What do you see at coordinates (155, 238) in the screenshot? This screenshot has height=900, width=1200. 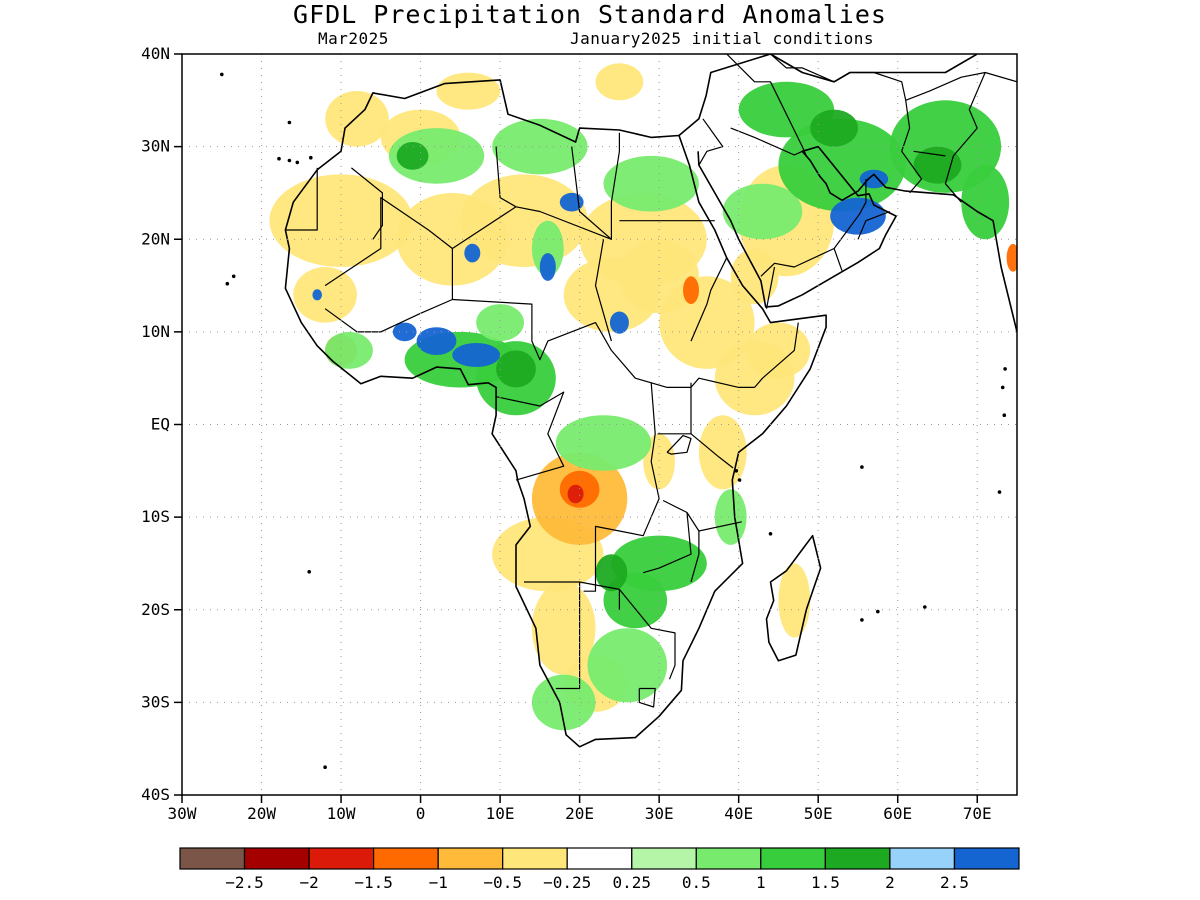 I see `lat-tick-label: 20N` at bounding box center [155, 238].